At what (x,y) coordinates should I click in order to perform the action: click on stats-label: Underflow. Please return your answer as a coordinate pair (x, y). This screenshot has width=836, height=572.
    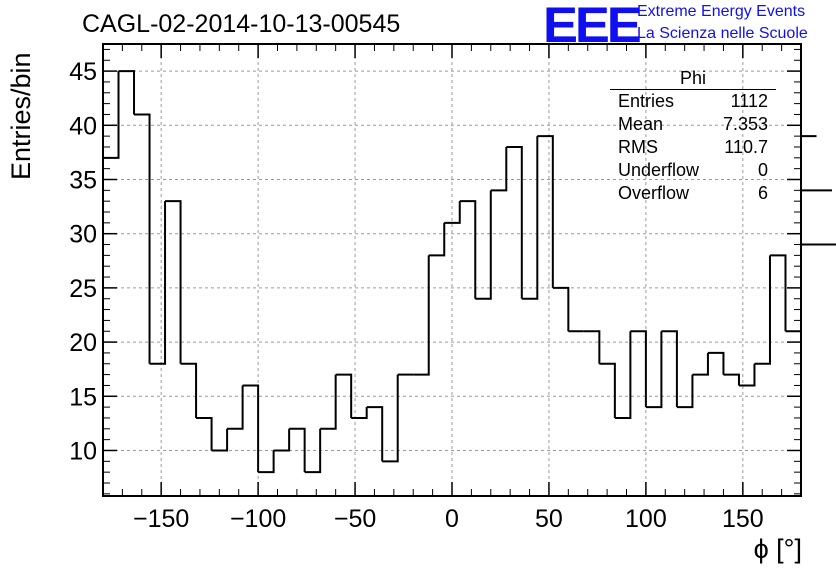
    Looking at the image, I should click on (659, 170).